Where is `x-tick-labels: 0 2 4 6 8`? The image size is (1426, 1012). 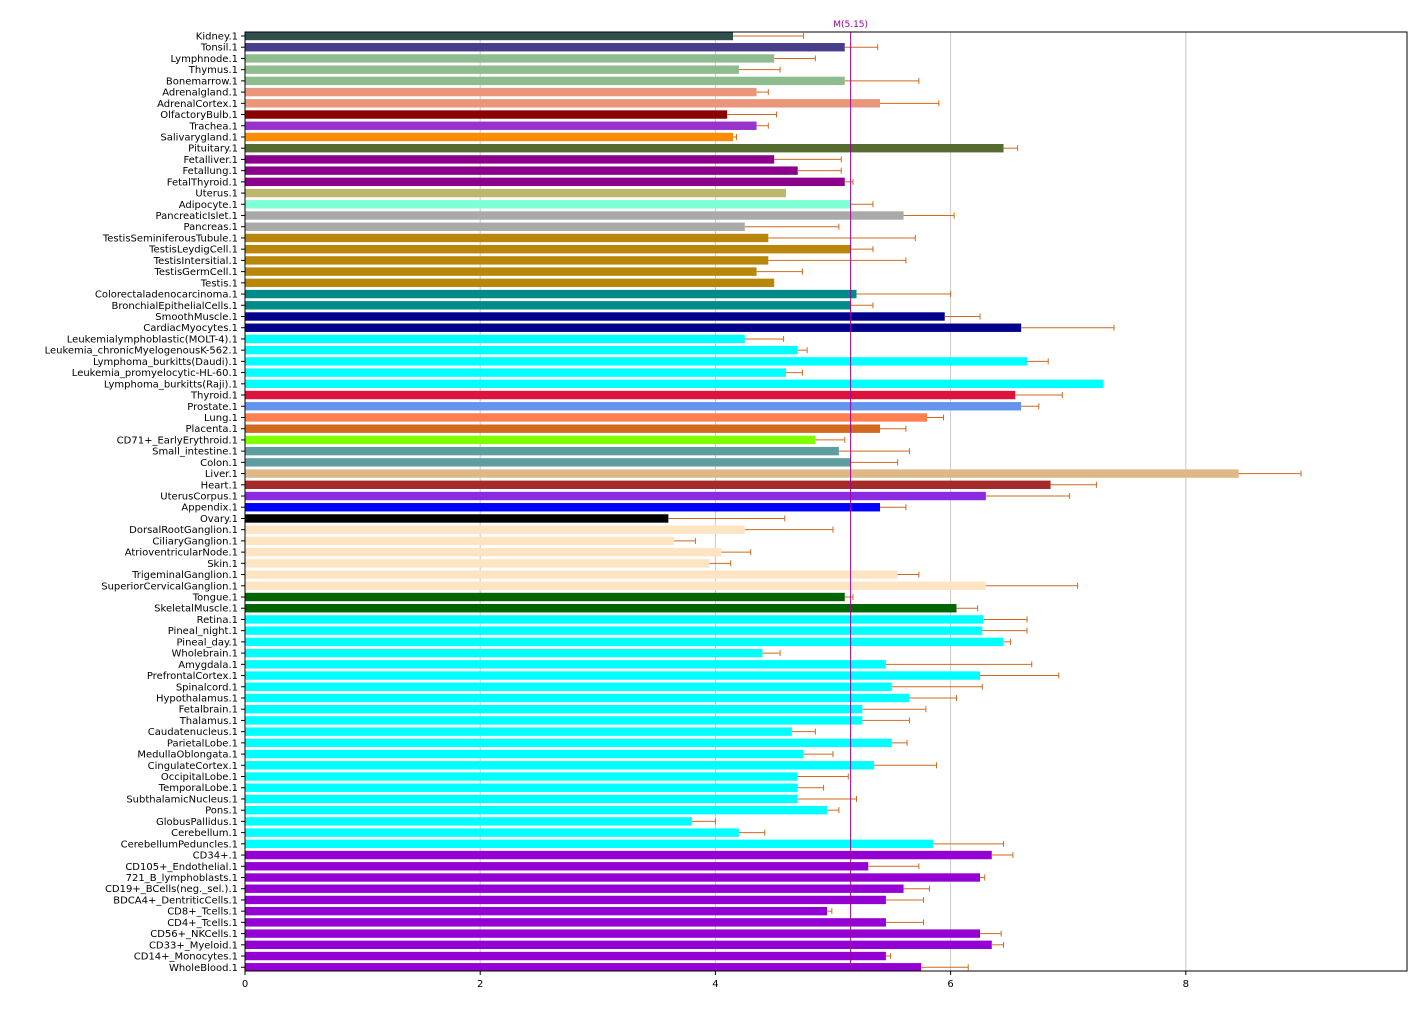 x-tick-labels: 0 2 4 6 8 is located at coordinates (715, 980).